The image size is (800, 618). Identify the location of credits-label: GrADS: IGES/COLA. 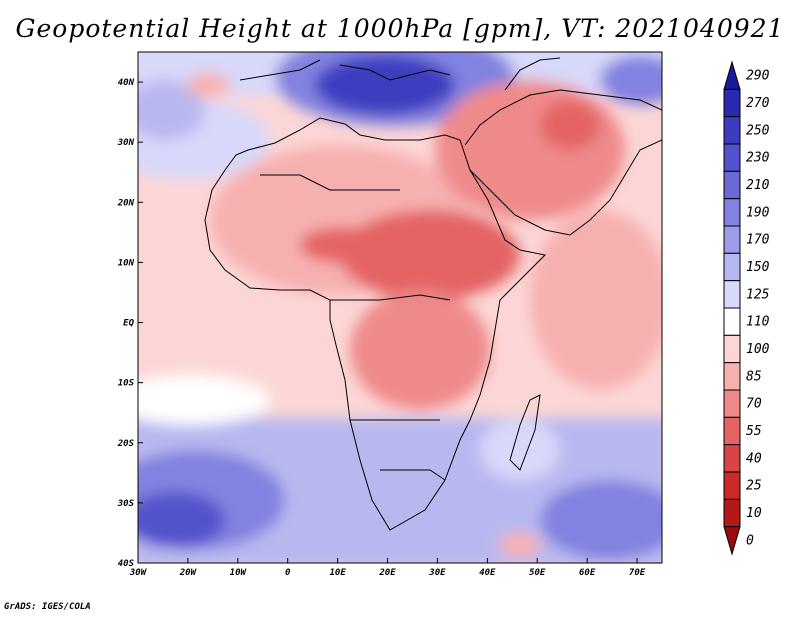
(47, 607).